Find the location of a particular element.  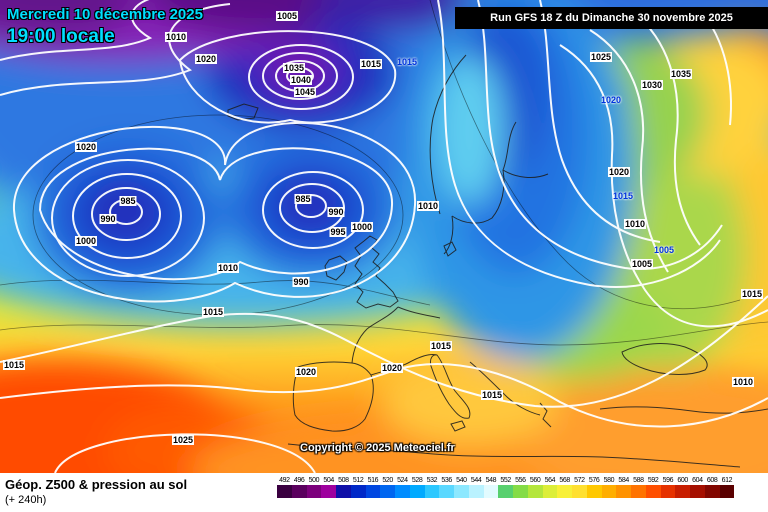

colorbar-cell: 504 is located at coordinates (328, 487).